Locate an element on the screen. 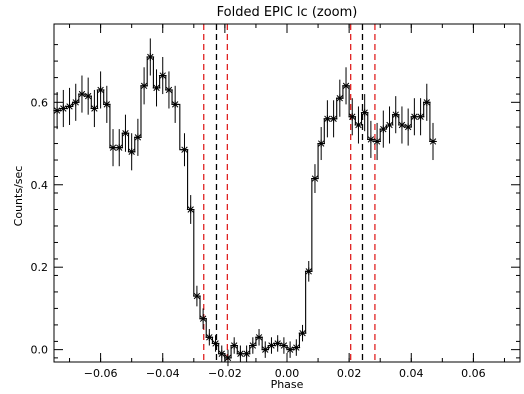  x-axis-label: Phase is located at coordinates (287, 384).